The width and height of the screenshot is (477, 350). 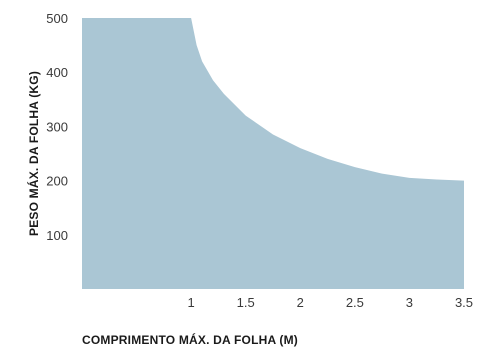 What do you see at coordinates (57, 235) in the screenshot?
I see `y-tick-label: 100` at bounding box center [57, 235].